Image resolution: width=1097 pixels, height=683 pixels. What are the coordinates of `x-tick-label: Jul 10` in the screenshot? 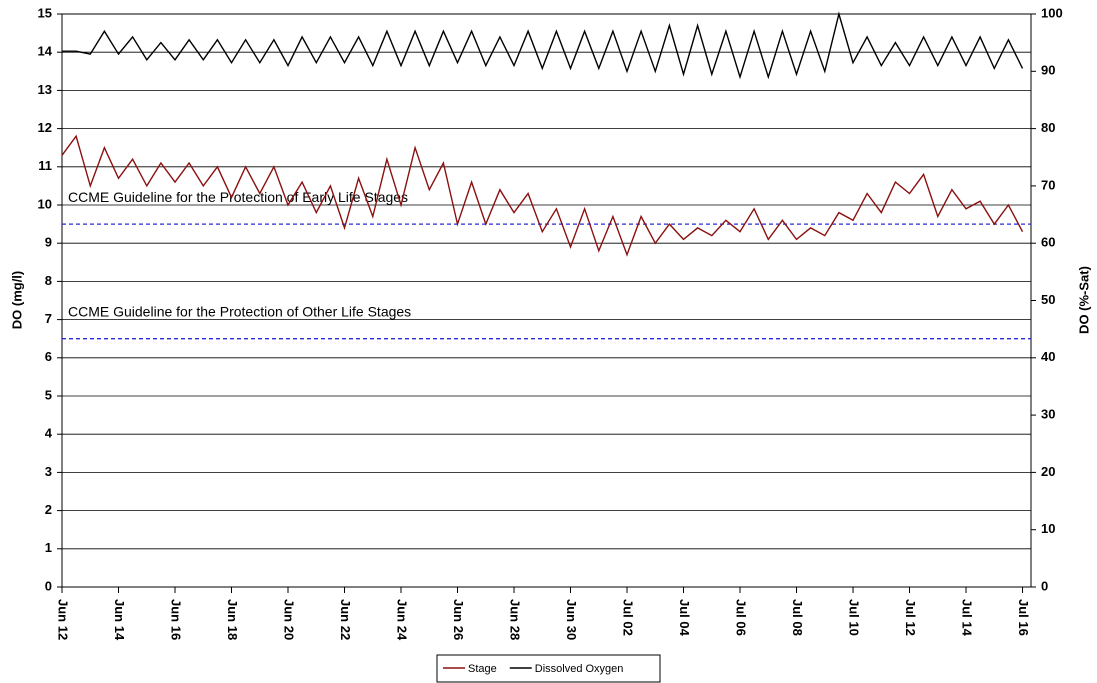 It's located at (854, 617).